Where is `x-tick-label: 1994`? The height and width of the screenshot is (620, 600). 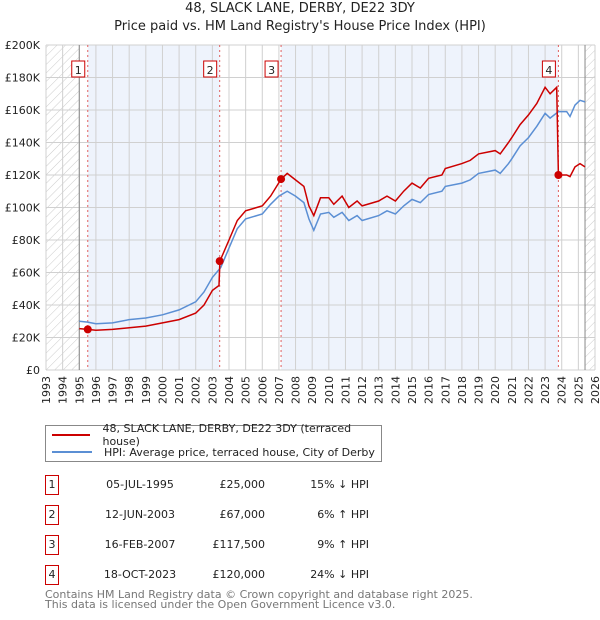
x-tick-label: 1994 is located at coordinates (63, 390).